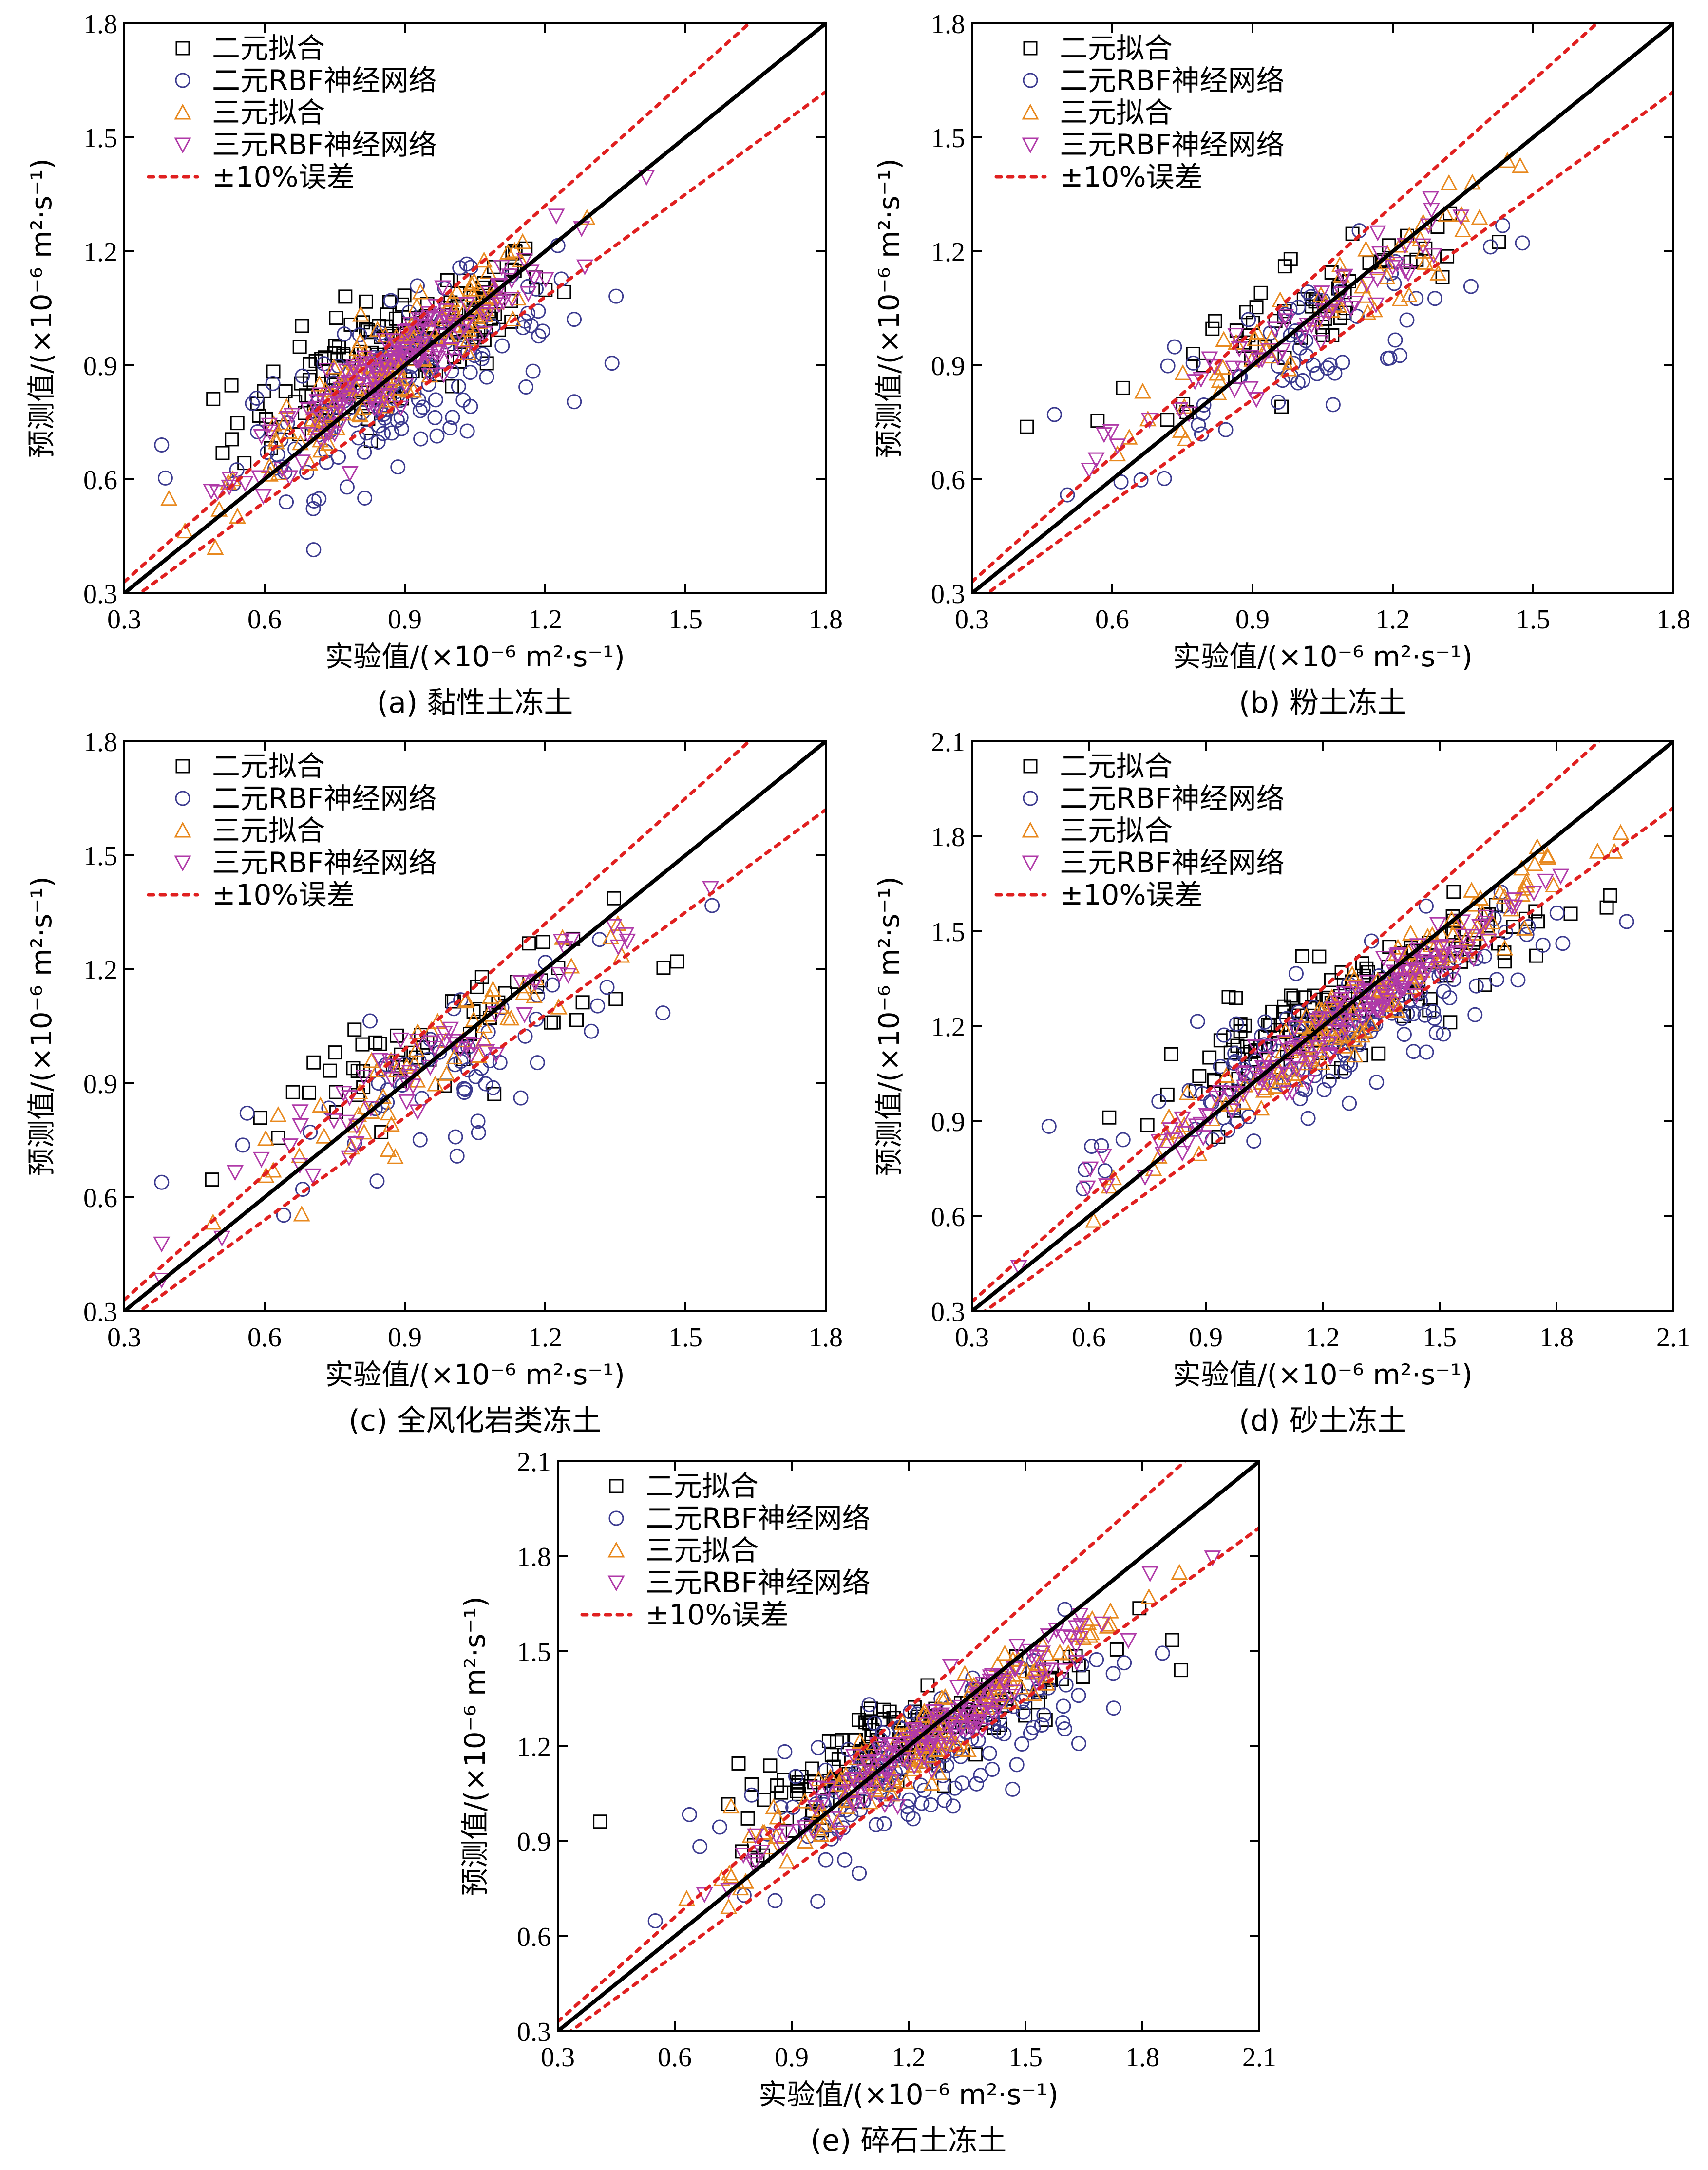 The width and height of the screenshot is (1708, 2170). I want to click on x-axis-label: 实验值/(×10⁻⁶ m²·s⁻¹), so click(1323, 1374).